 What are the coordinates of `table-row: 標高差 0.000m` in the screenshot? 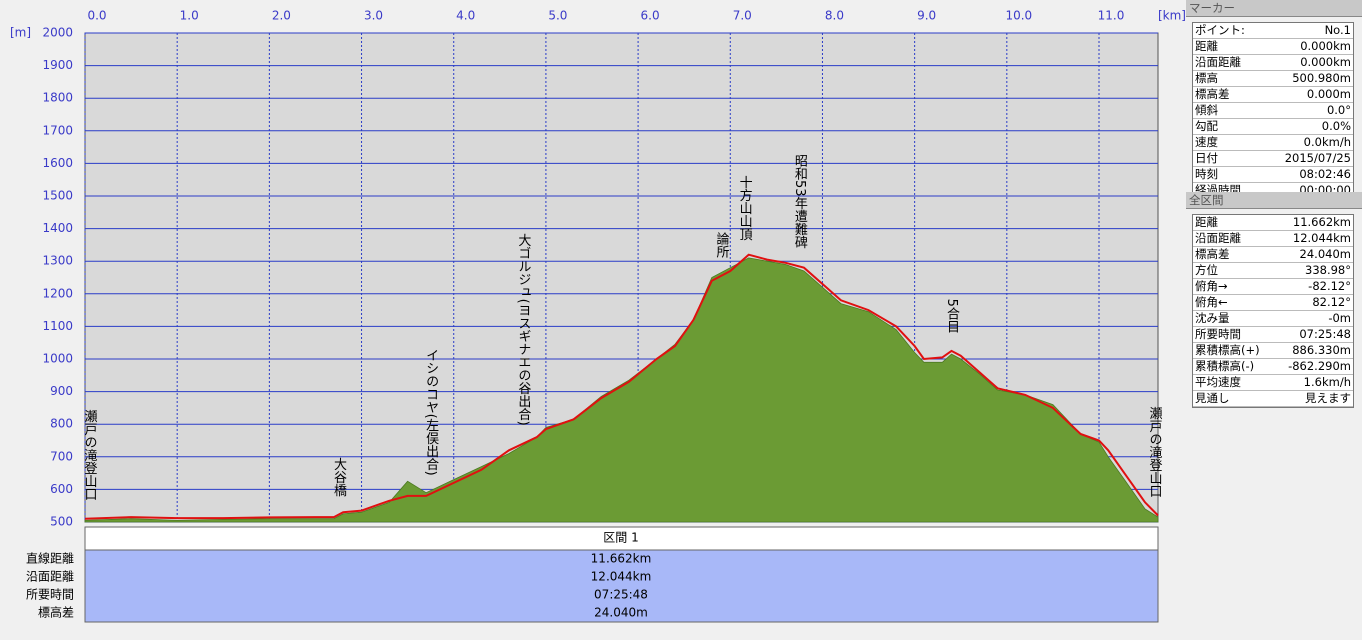 It's located at (1273, 95).